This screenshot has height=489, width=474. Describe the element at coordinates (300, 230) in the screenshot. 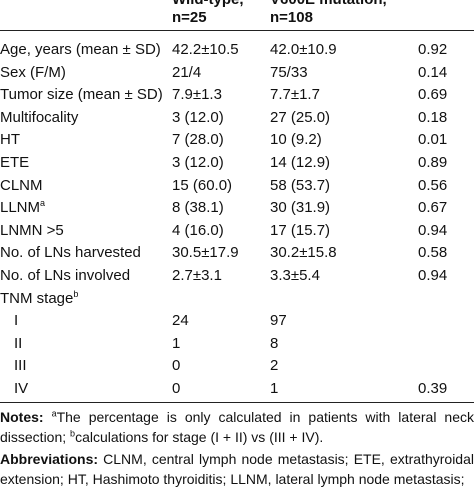

I see `table-cell: 17 (15.7)` at that location.